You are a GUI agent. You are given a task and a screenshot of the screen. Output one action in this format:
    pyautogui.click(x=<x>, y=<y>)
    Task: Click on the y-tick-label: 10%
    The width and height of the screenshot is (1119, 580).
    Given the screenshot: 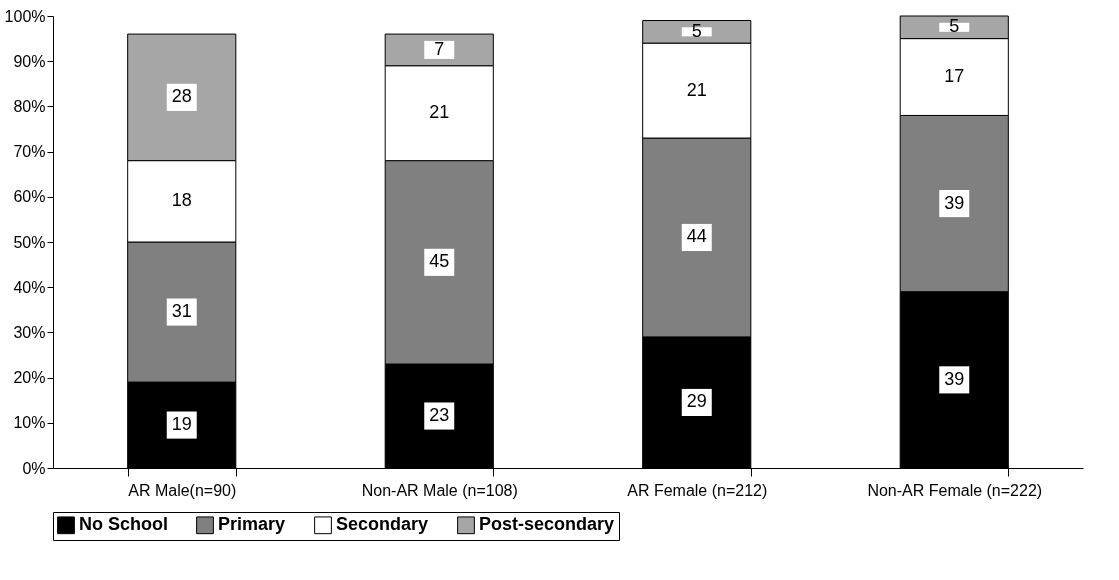 What is the action you would take?
    pyautogui.click(x=29, y=423)
    